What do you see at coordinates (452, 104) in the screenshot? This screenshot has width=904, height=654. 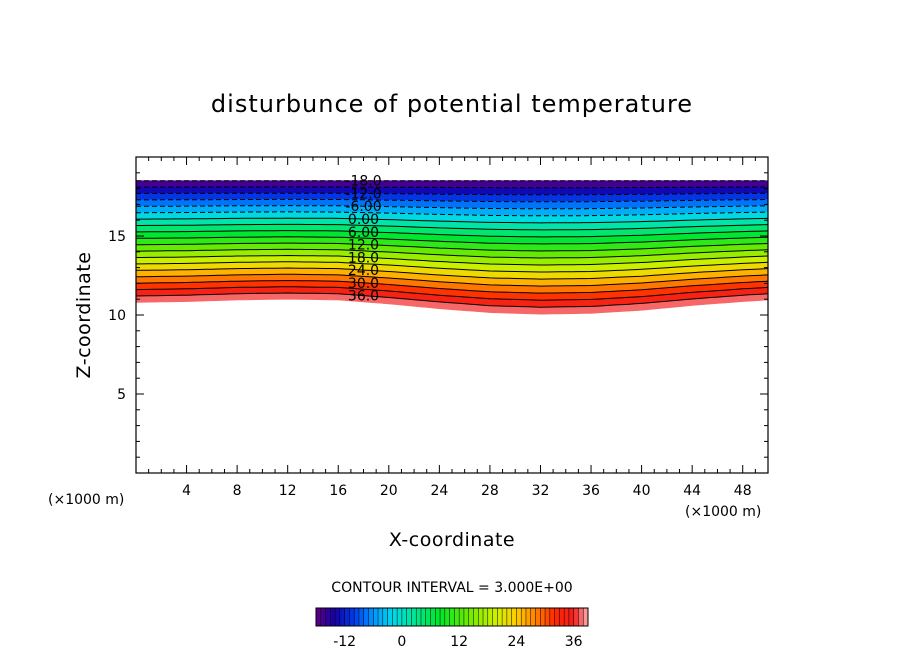 I see `chart-title: disturbunce of potential temperature` at bounding box center [452, 104].